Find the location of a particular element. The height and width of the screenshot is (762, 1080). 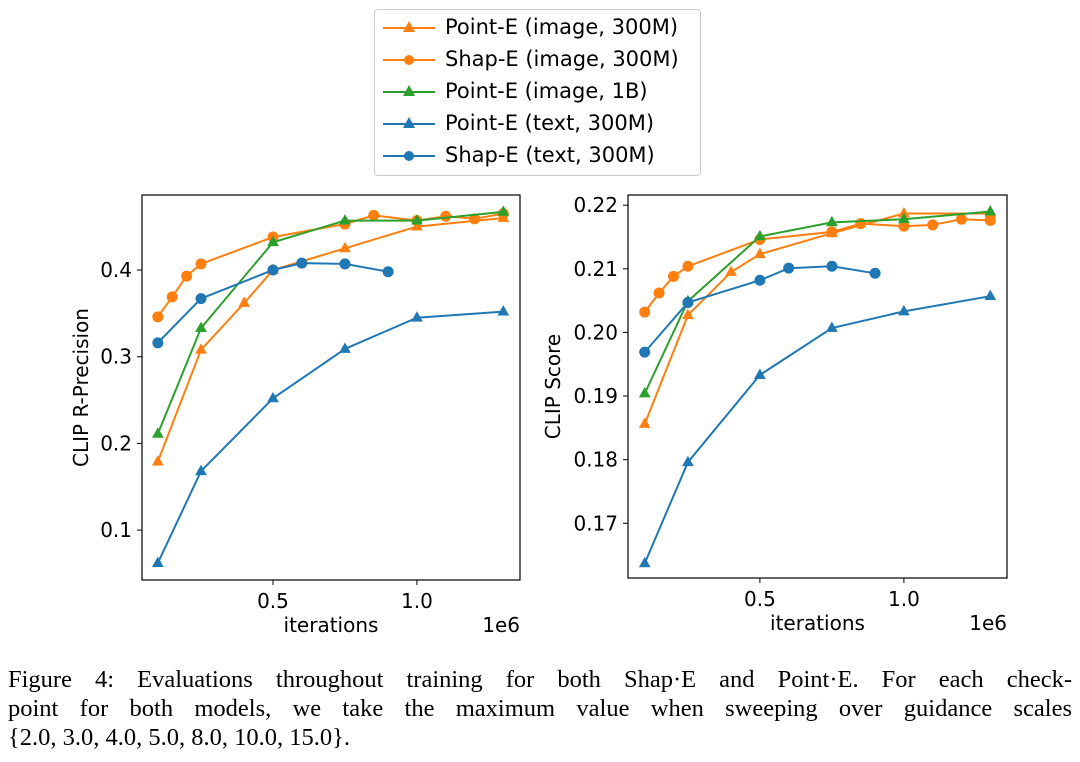

legend-label: Point-E (image, 1B) is located at coordinates (546, 91).